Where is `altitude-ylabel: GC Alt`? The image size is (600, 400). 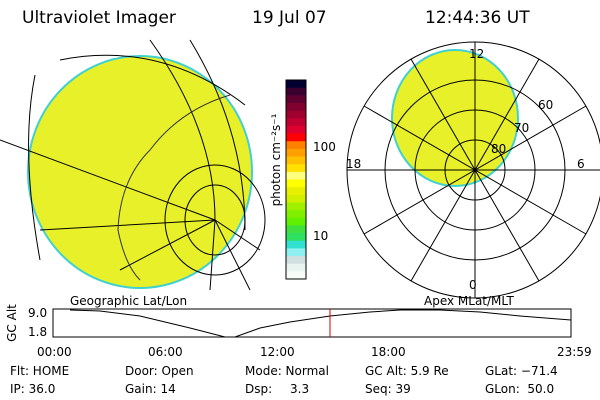 altitude-ylabel: GC Alt is located at coordinates (12, 323).